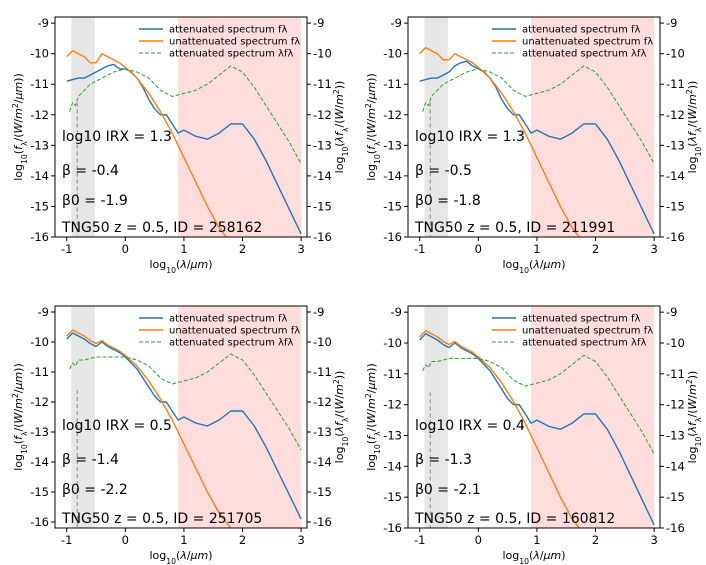 The height and width of the screenshot is (565, 706). I want to click on galaxy-id-label: TNG50 z = 0.5, ID = 251705, so click(161, 519).